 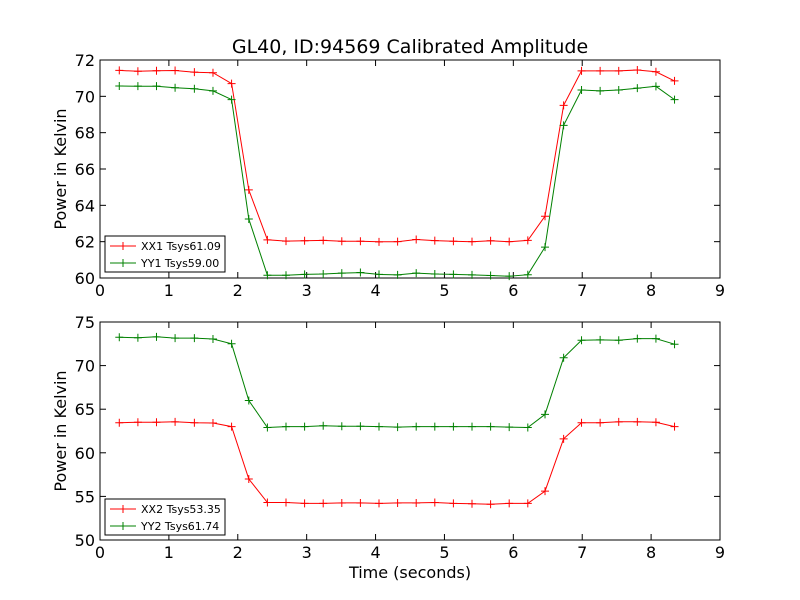 What do you see at coordinates (444, 290) in the screenshot?
I see `x-tick-label: 5` at bounding box center [444, 290].